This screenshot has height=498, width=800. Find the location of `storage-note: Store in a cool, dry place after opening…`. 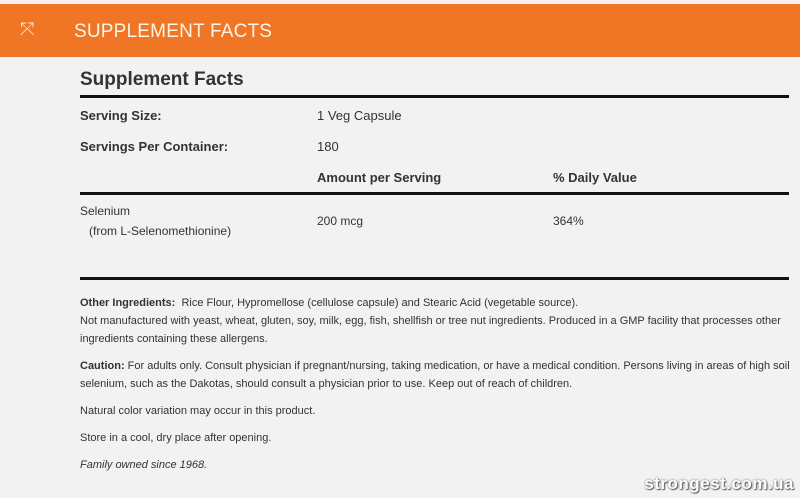

storage-note: Store in a cool, dry place after opening… is located at coordinates (176, 438).